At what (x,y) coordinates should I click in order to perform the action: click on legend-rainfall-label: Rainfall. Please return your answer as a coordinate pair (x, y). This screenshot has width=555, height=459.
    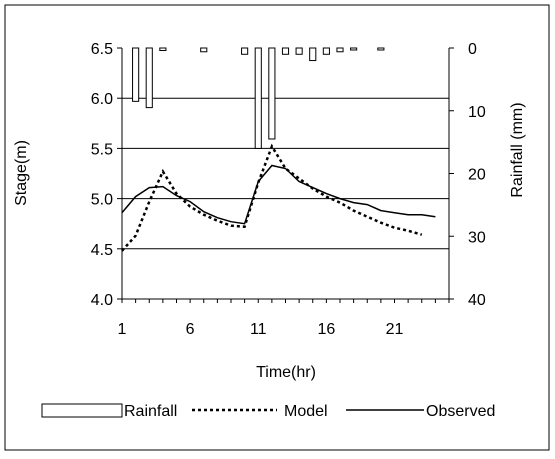
    Looking at the image, I should click on (150, 411).